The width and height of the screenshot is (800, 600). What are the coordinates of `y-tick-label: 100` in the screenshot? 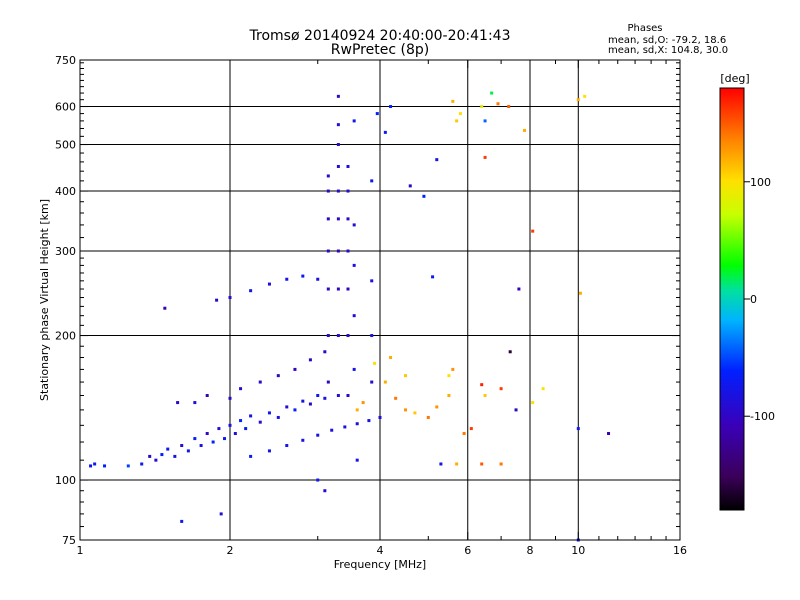 It's located at (65, 480).